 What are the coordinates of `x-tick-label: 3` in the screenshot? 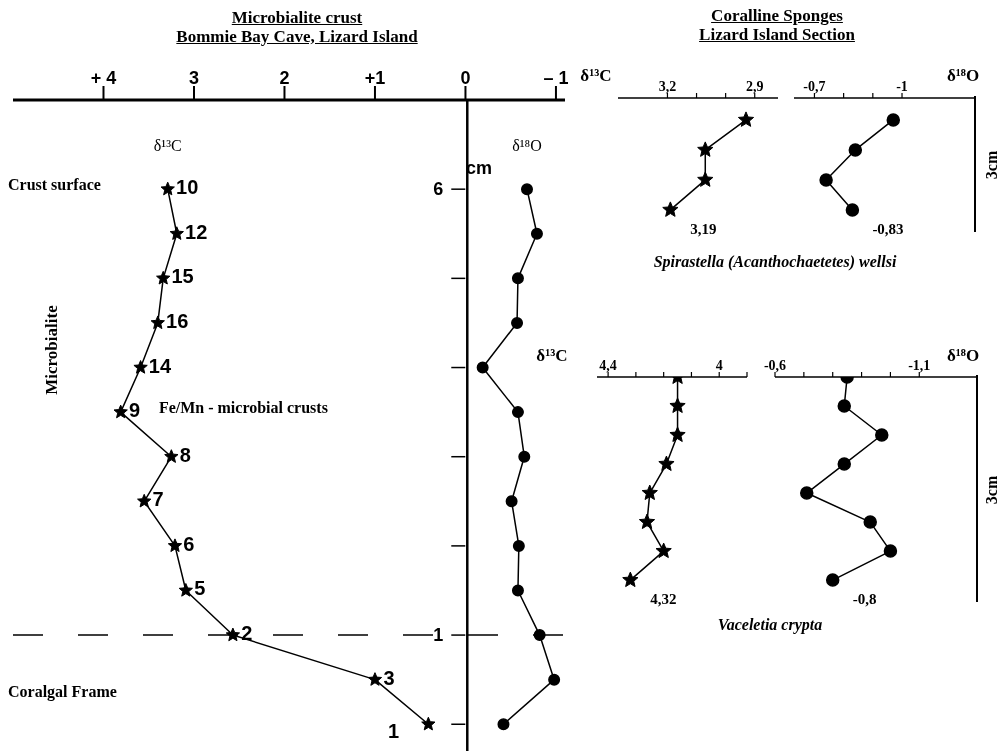 It's located at (193, 78).